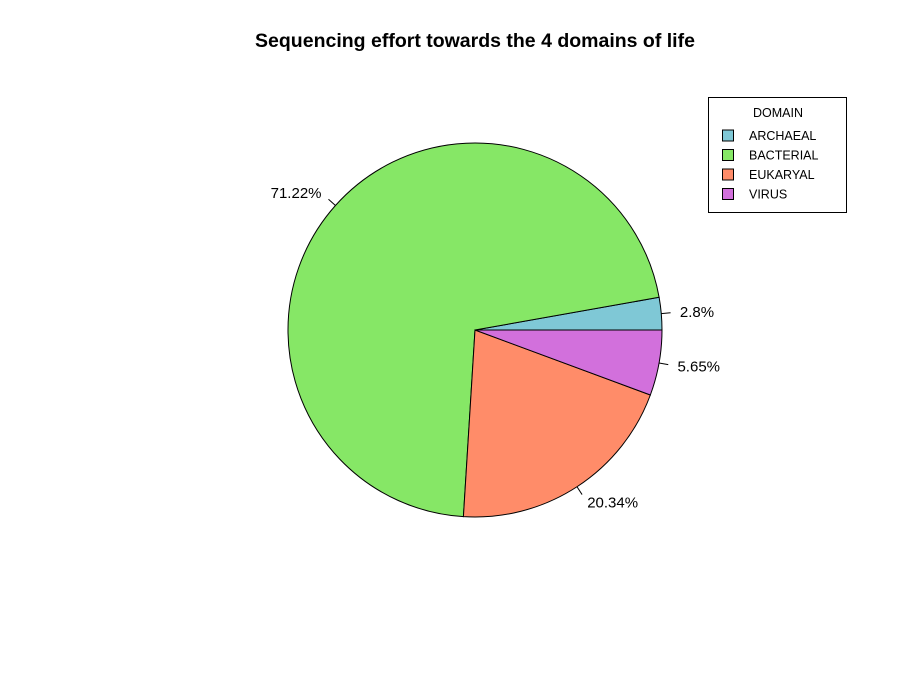 The height and width of the screenshot is (681, 912). I want to click on label-tick-virus, so click(663, 364).